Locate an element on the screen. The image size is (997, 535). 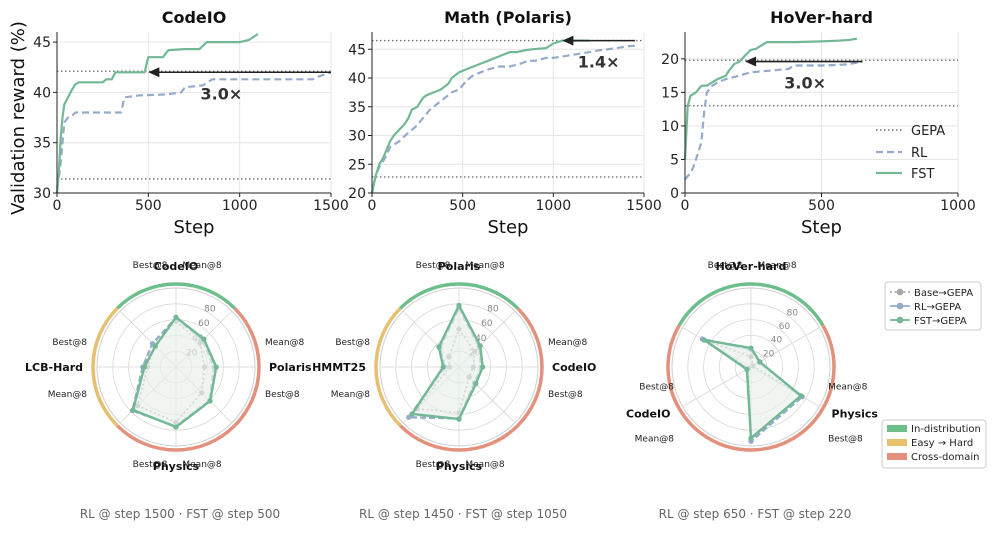
band-legend-label: Cross-domain is located at coordinates (945, 457).